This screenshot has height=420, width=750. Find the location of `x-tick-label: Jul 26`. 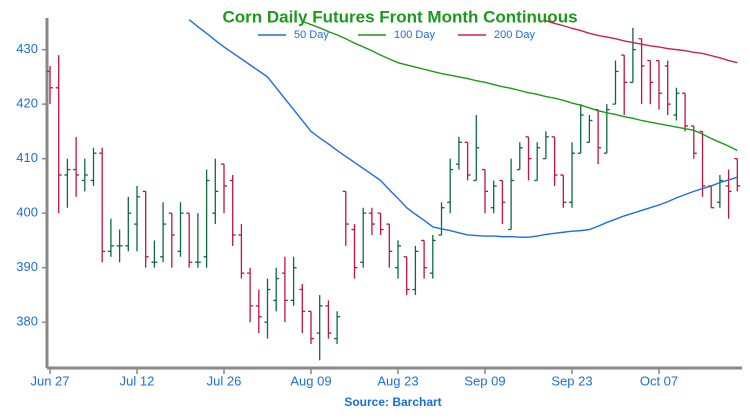

x-tick-label: Jul 26 is located at coordinates (224, 380).